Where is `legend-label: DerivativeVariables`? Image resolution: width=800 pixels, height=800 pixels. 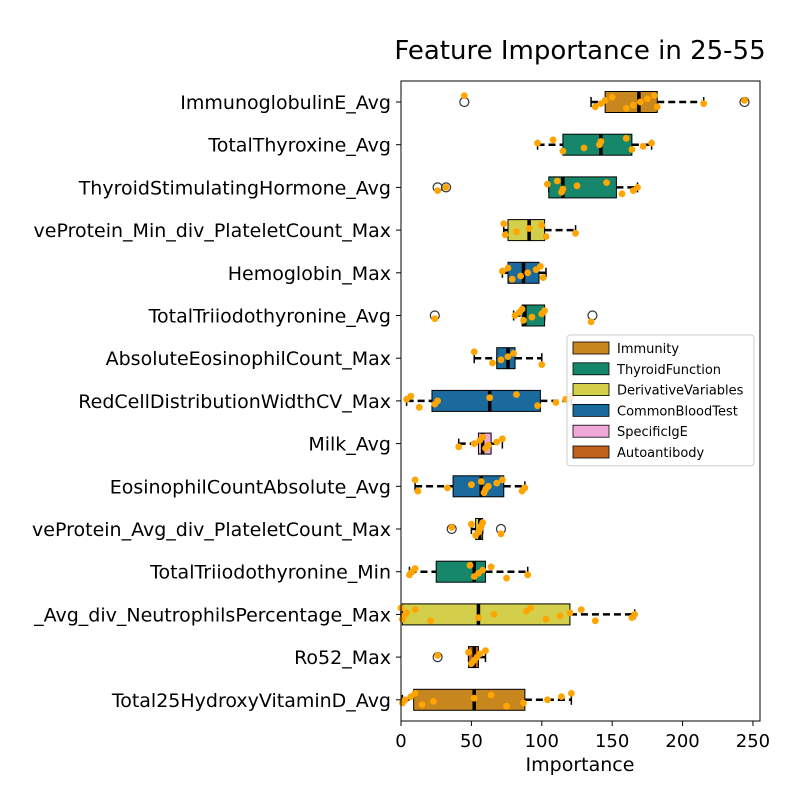
legend-label: DerivativeVariables is located at coordinates (680, 391).